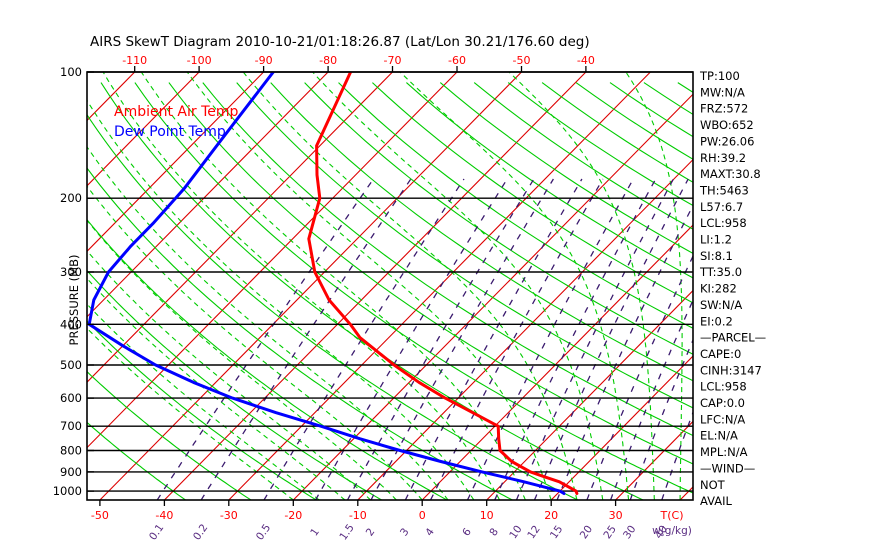  Describe the element at coordinates (724, 191) in the screenshot. I see `parameter-th: TH:5463` at that location.